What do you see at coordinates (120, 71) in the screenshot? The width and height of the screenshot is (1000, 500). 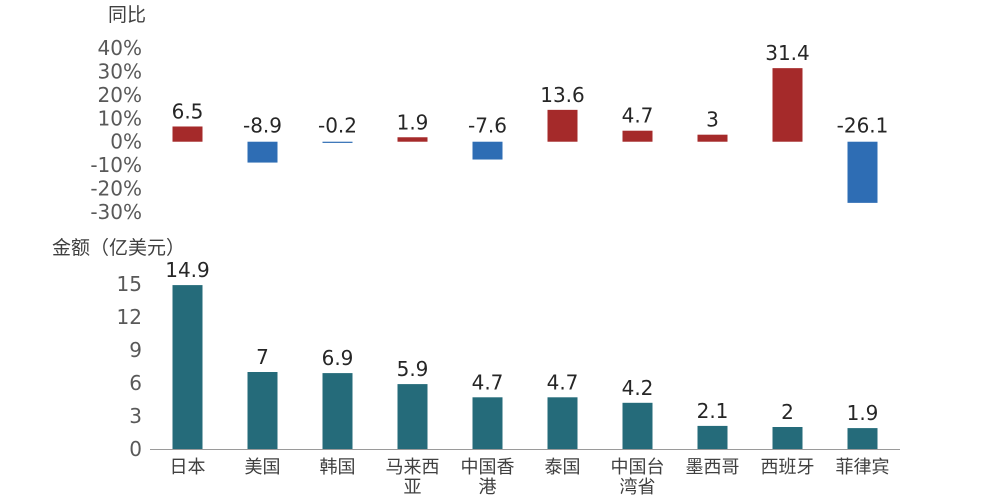 I see `yoy-tick-label: 30%` at bounding box center [120, 71].